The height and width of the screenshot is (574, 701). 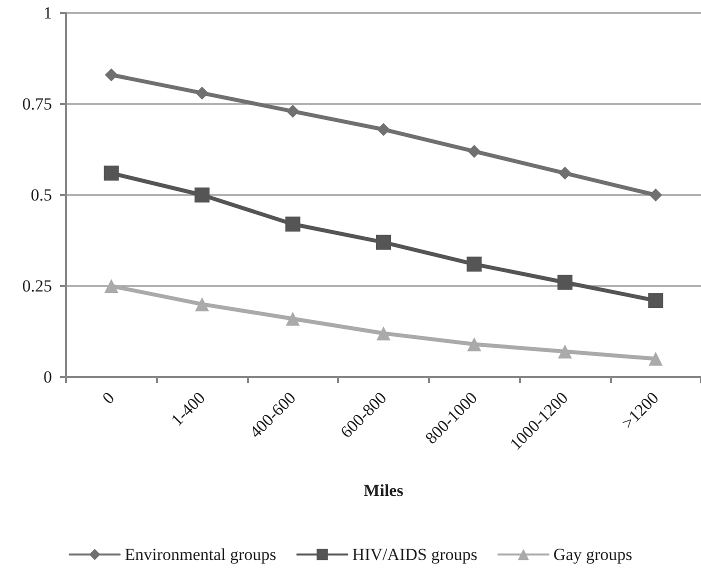 I want to click on y-tick-label: 0, so click(x=48, y=377).